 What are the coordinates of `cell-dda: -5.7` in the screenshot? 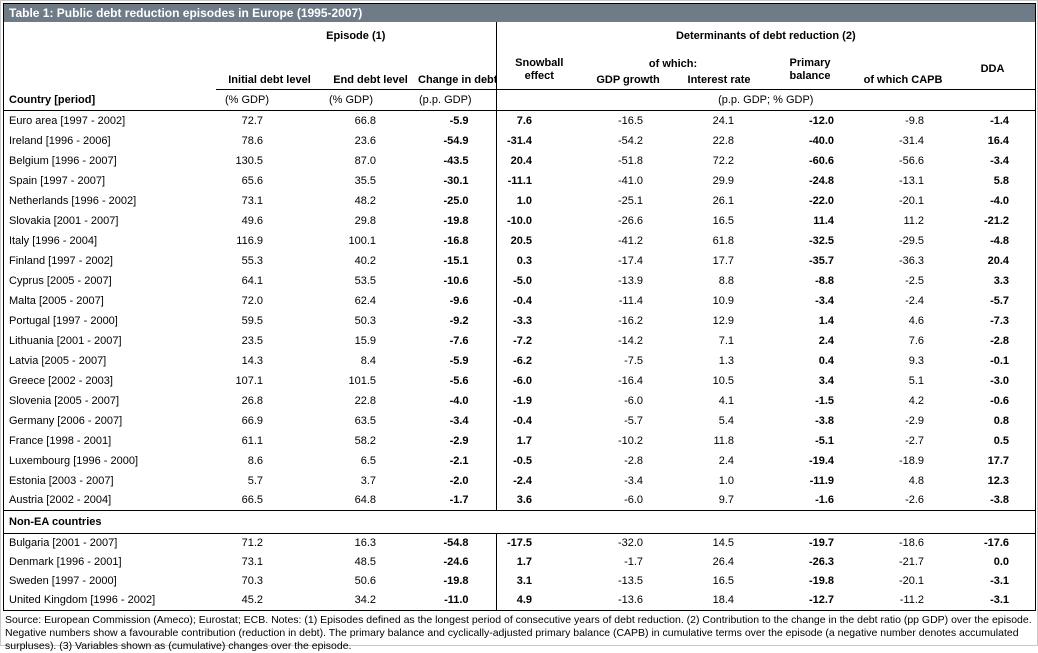 It's located at (1000, 300).